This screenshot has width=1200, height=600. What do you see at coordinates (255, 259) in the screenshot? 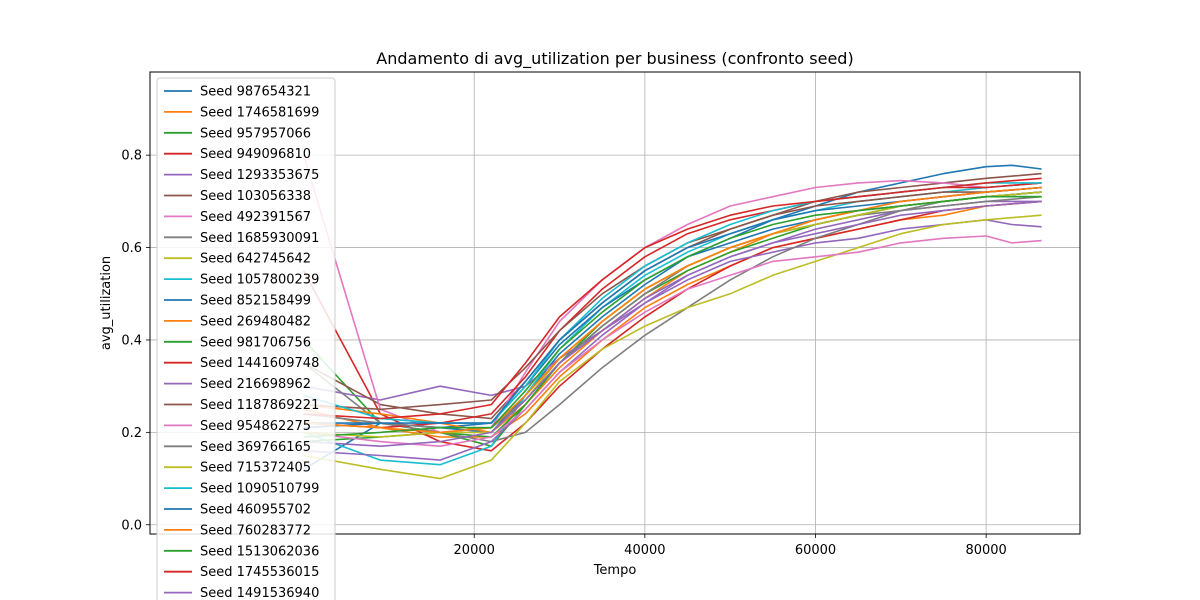
I see `legend-label: Seed 642745642` at bounding box center [255, 259].